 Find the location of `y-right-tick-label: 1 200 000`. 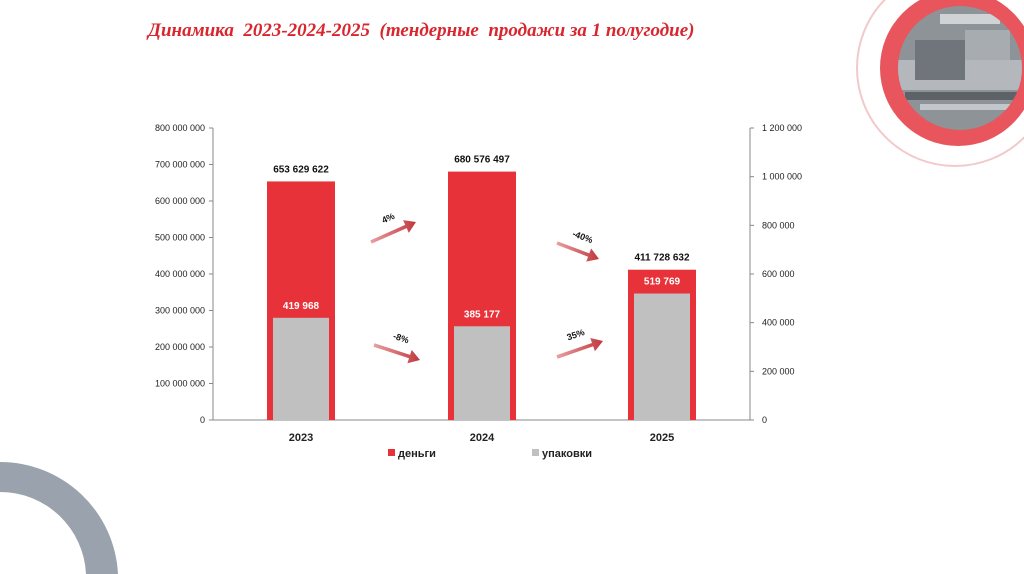

y-right-tick-label: 1 200 000 is located at coordinates (782, 128).